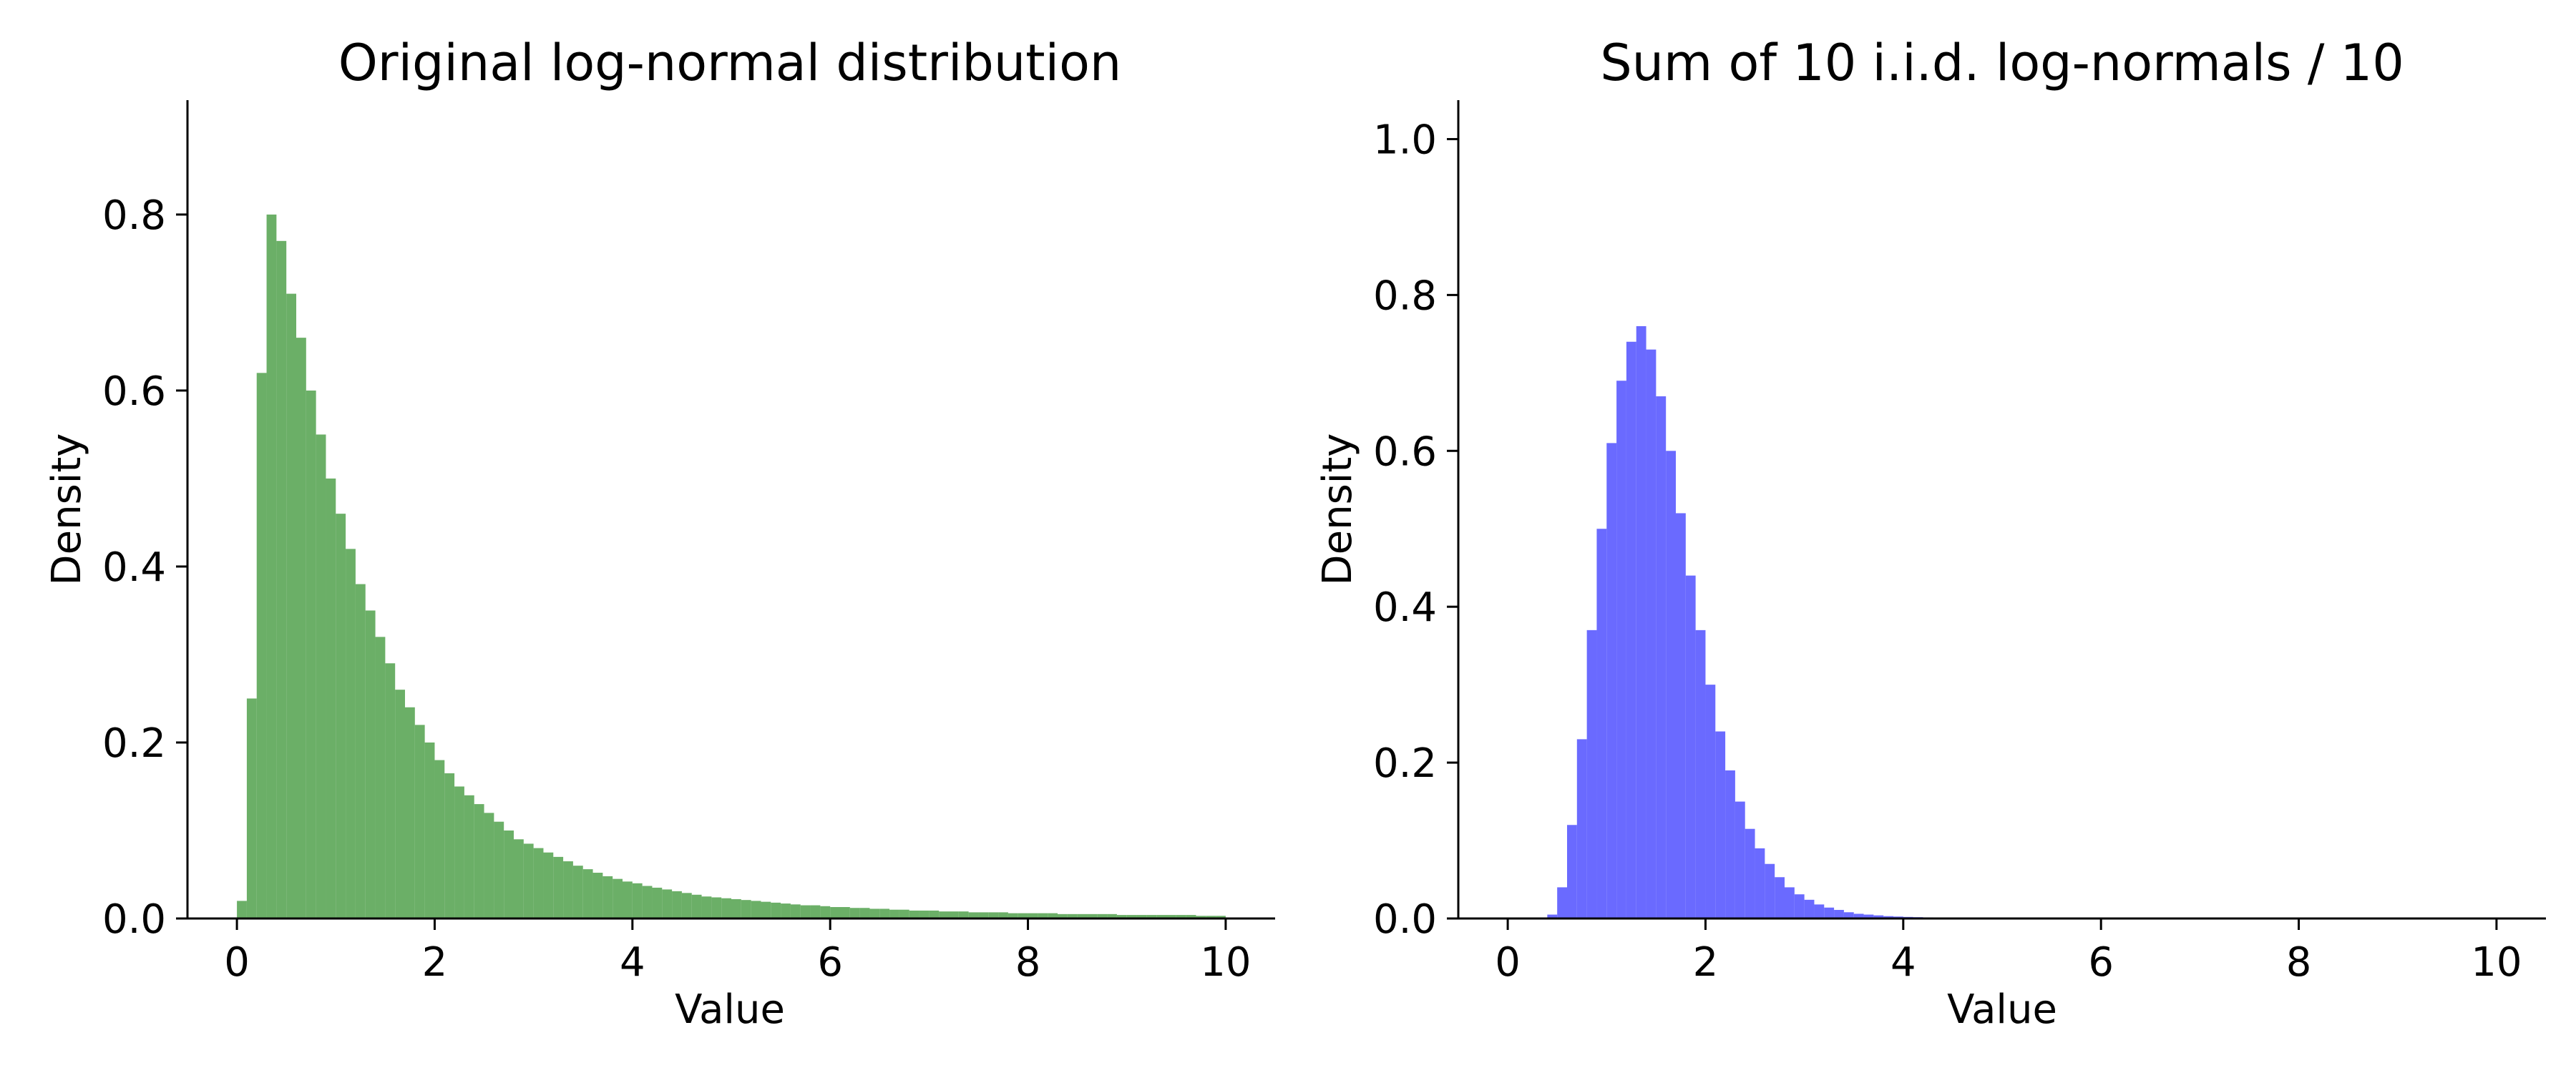 The height and width of the screenshot is (1073, 2576). What do you see at coordinates (1405, 140) in the screenshot?
I see `right-y-tick-label: 1.0` at bounding box center [1405, 140].